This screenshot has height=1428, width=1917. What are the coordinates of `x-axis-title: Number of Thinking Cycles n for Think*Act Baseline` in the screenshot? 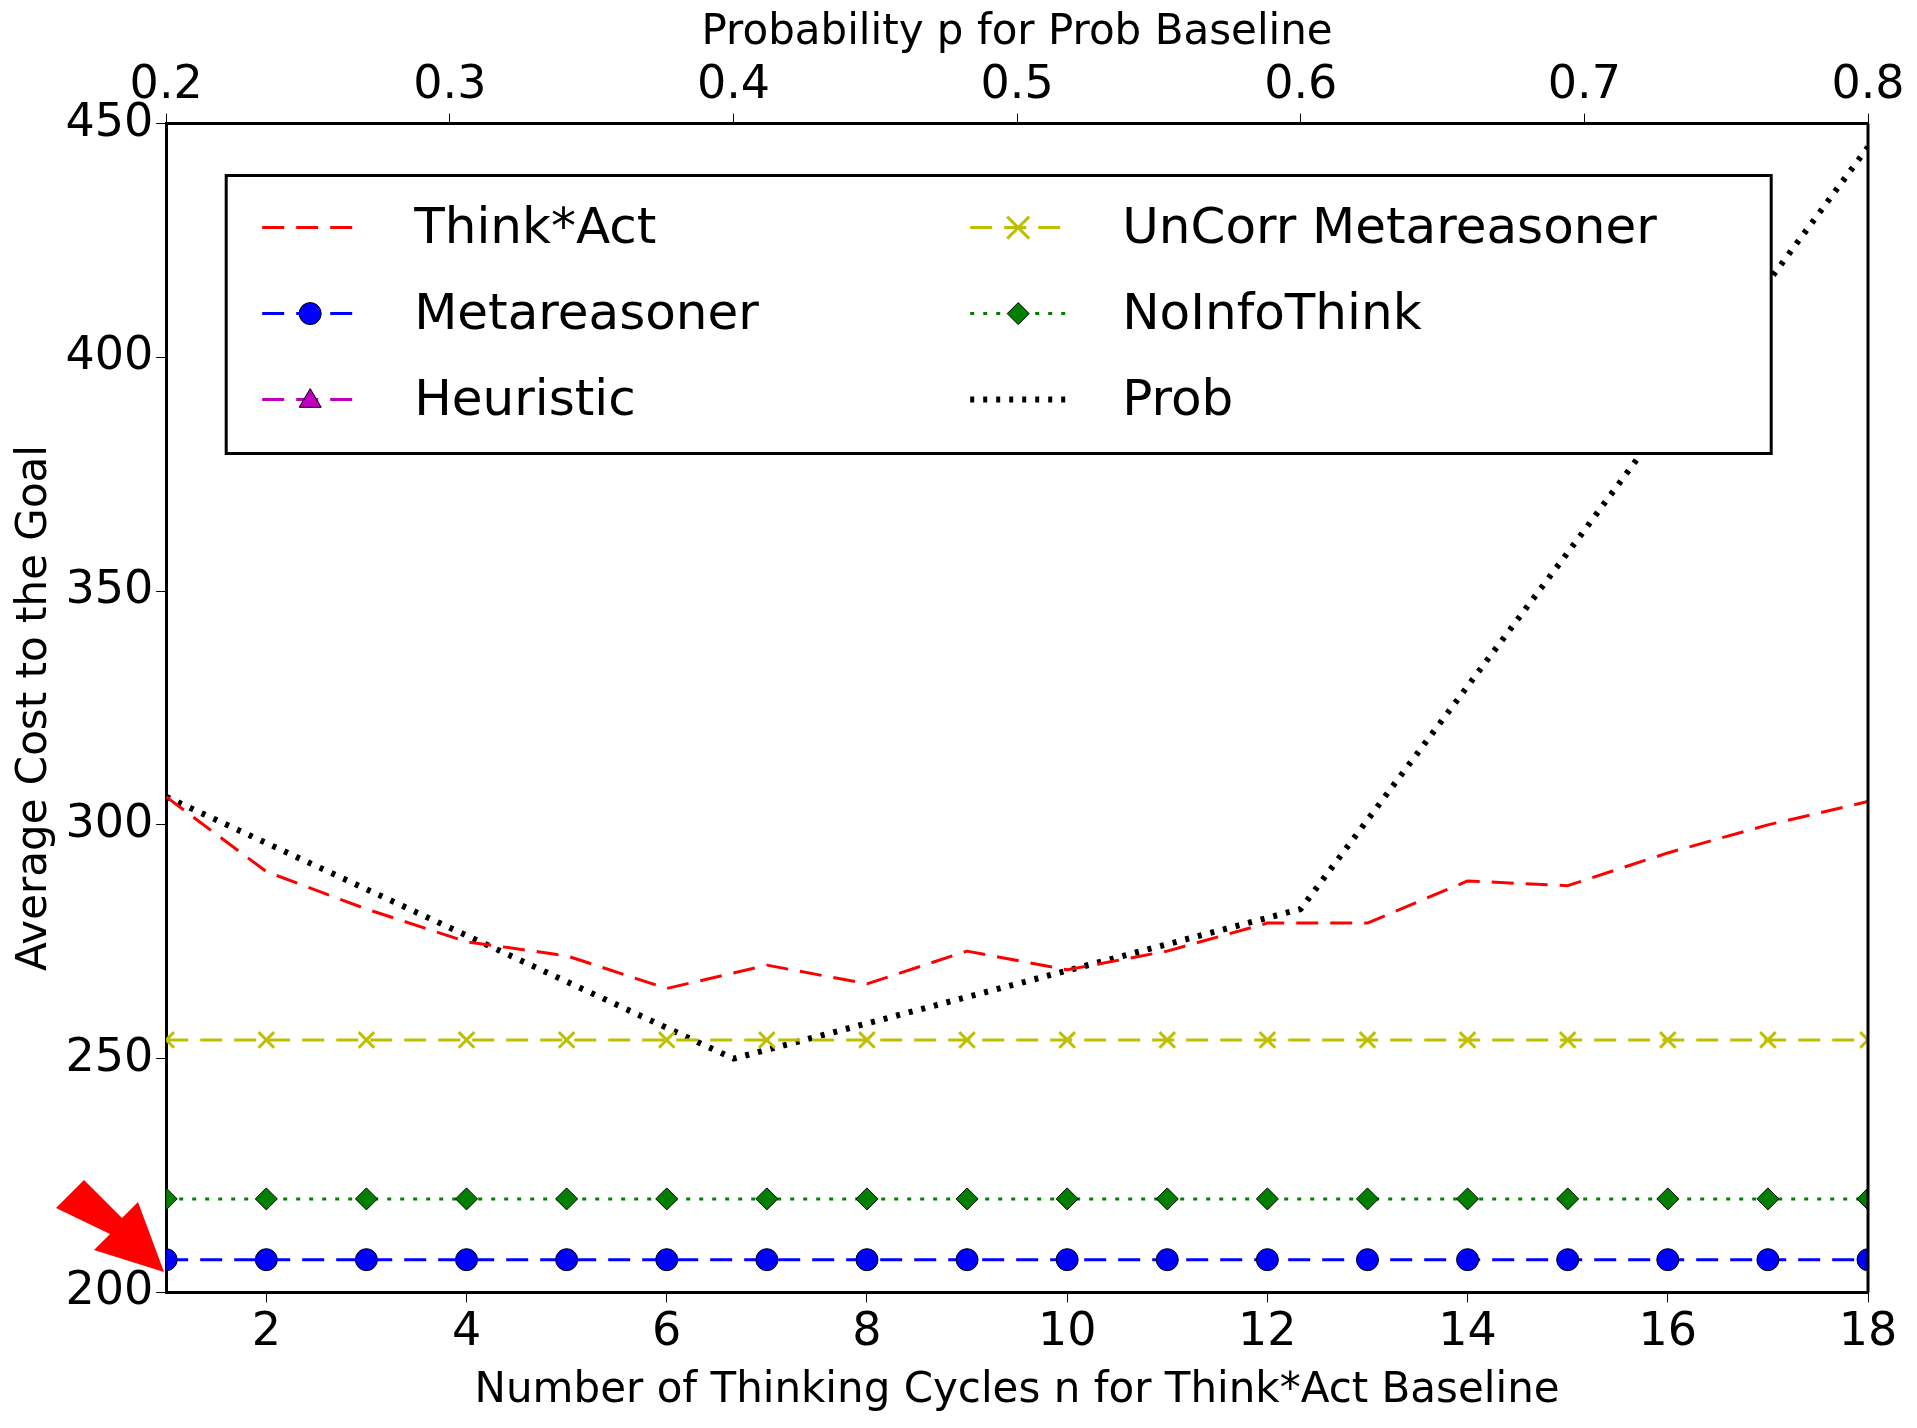 It's located at (1017, 1387).